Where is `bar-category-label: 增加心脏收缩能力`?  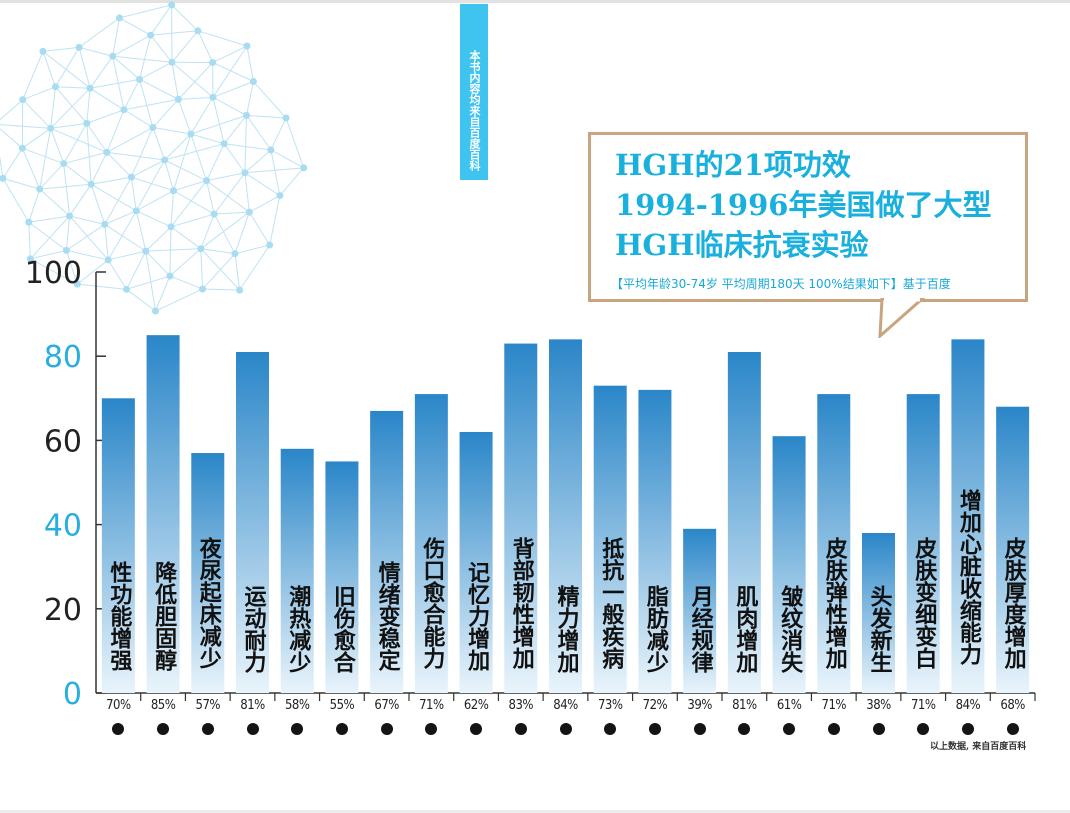 bar-category-label: 增加心脏收缩能力 is located at coordinates (968, 577).